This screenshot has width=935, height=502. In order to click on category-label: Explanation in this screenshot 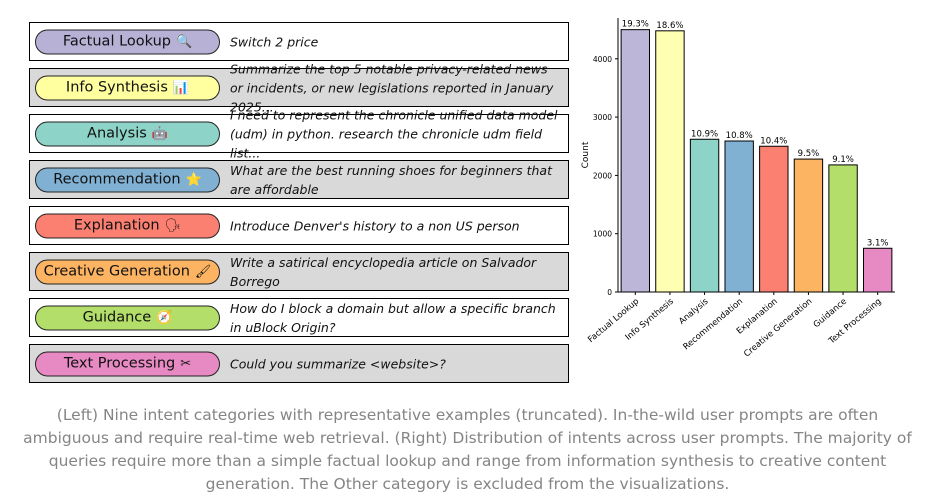, I will do `click(116, 225)`.